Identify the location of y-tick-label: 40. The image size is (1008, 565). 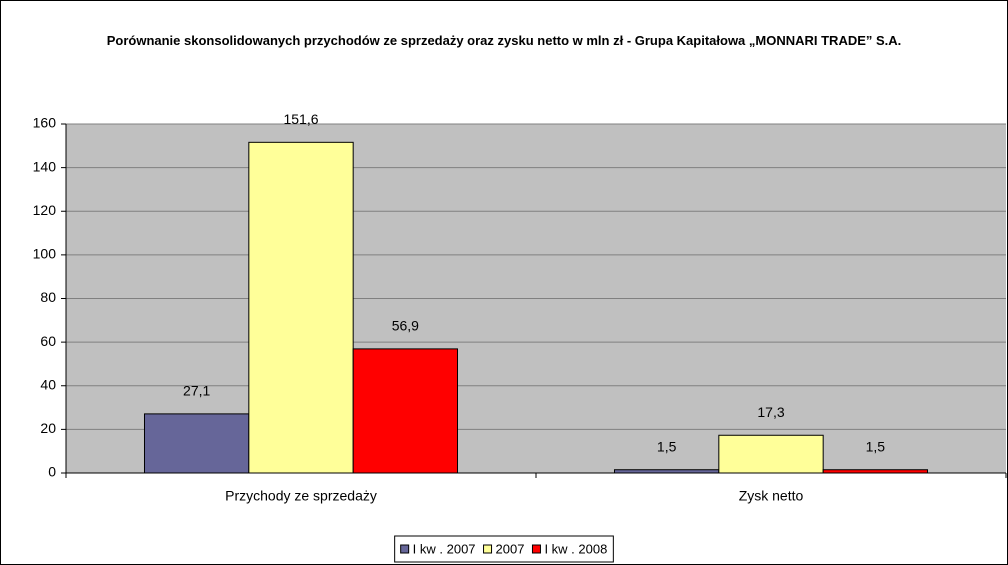
(48, 384).